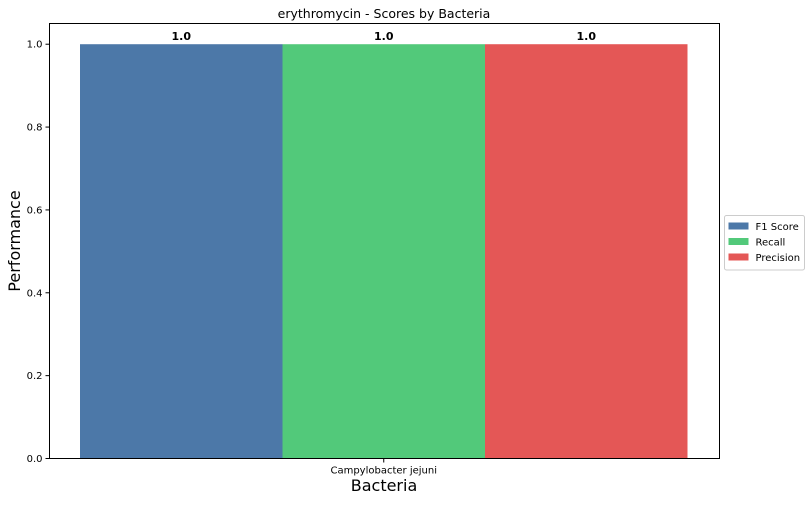 The image size is (811, 505). Describe the element at coordinates (384, 485) in the screenshot. I see `x-axis-label: Bacteria` at that location.